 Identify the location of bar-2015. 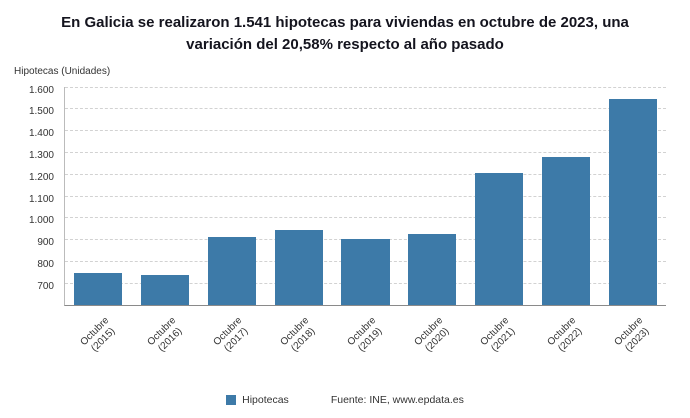
(98, 288).